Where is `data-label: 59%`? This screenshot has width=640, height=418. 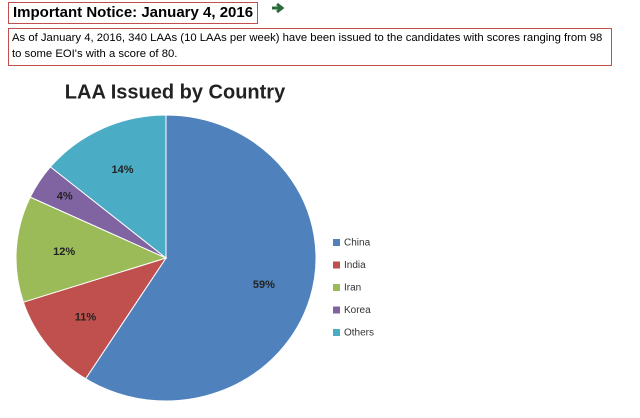 data-label: 59% is located at coordinates (264, 285).